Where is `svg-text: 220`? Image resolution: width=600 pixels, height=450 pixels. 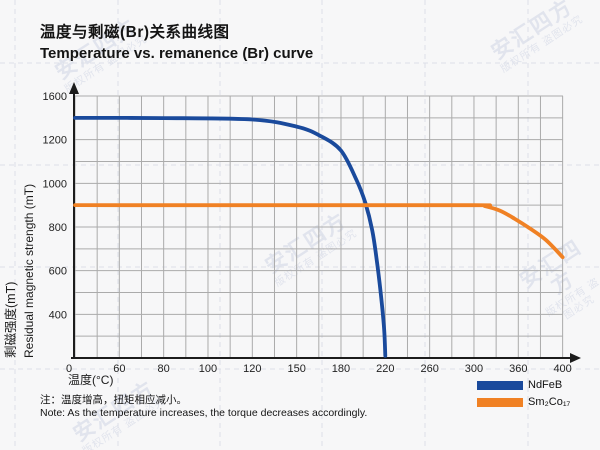
svg-text: 220 is located at coordinates (385, 369).